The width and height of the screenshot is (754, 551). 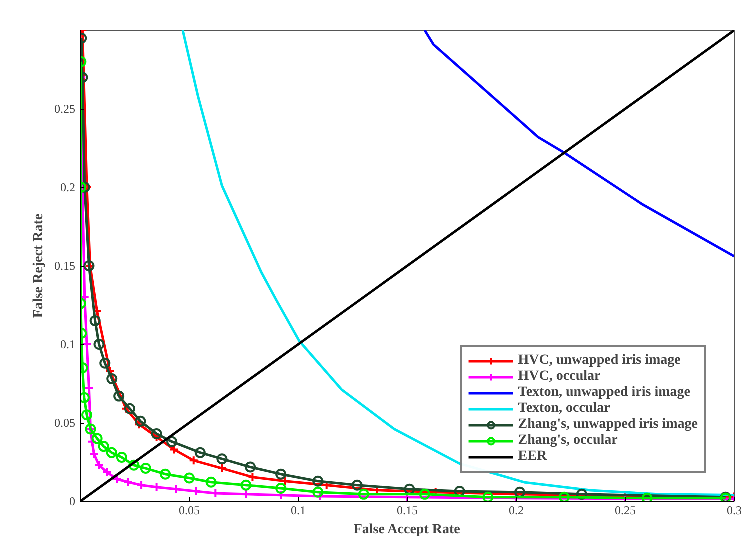 What do you see at coordinates (39, 266) in the screenshot?
I see `y-axis-title: False Reject Rate` at bounding box center [39, 266].